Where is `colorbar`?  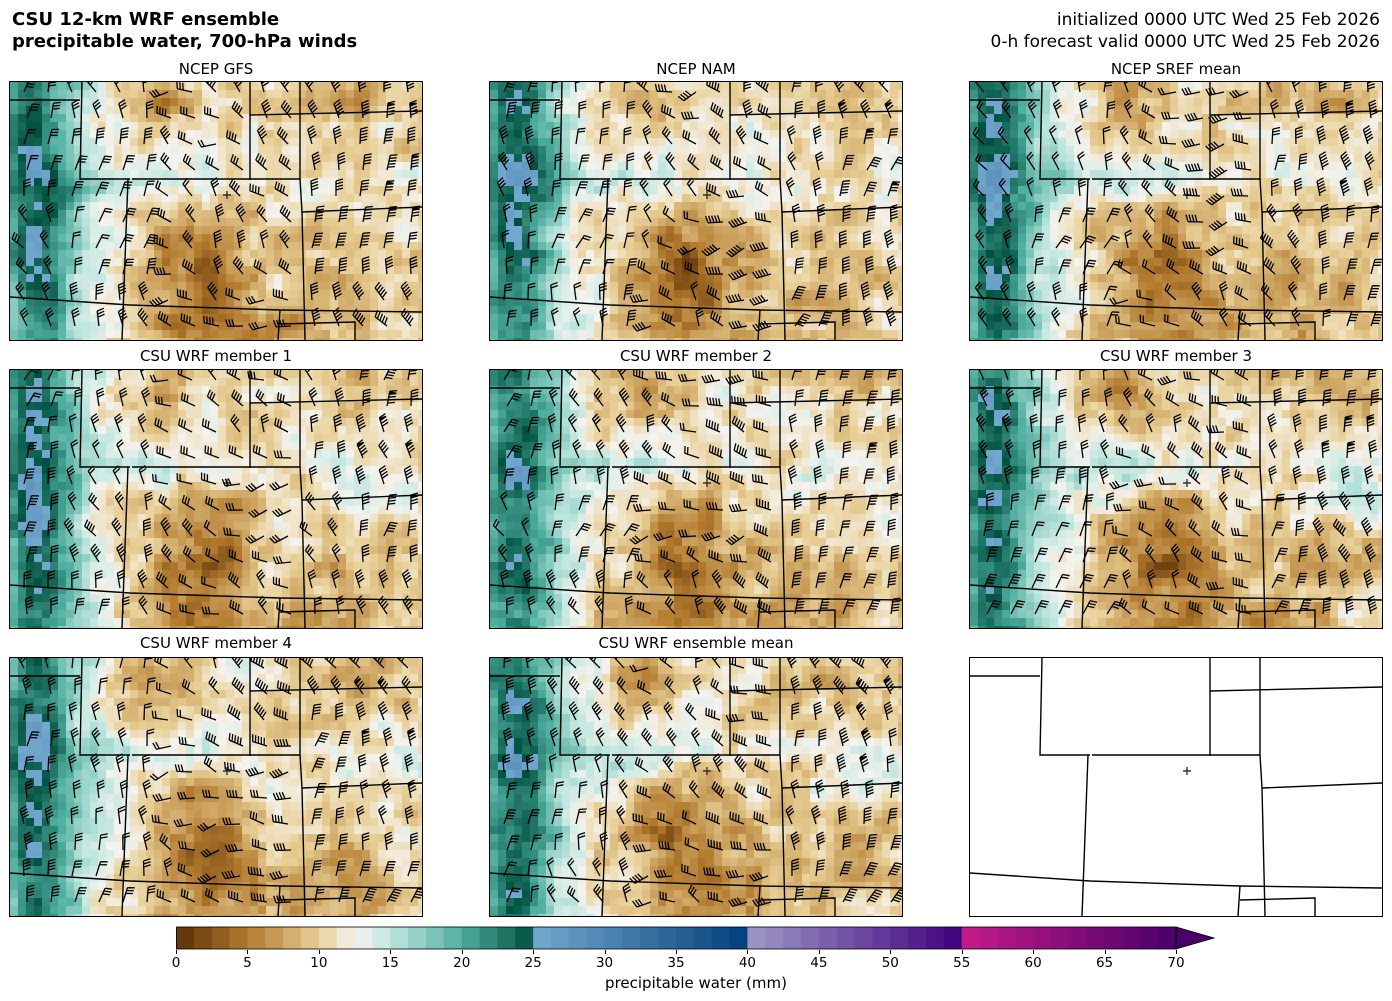 colorbar is located at coordinates (696, 938).